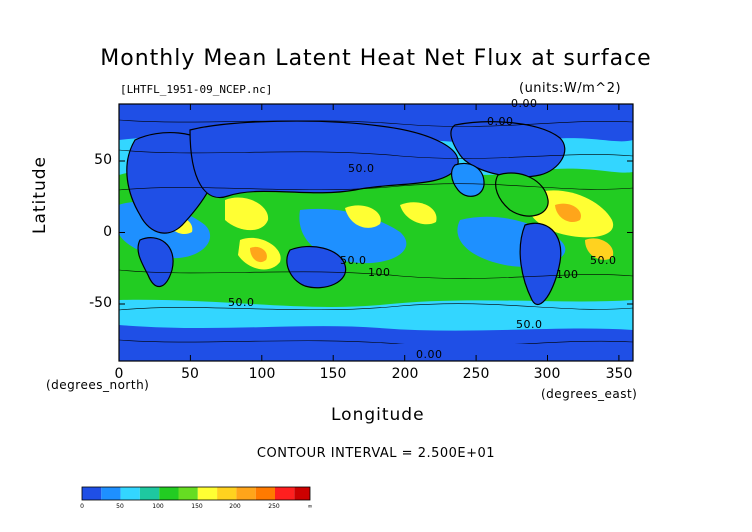  What do you see at coordinates (190, 374) in the screenshot?
I see `x-tick-label: 50` at bounding box center [190, 374].